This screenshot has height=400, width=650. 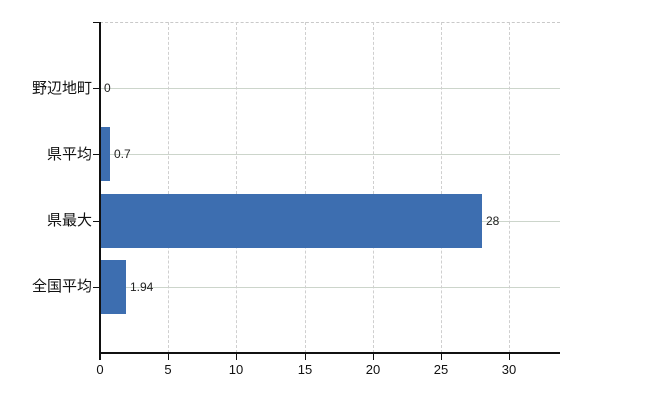 What do you see at coordinates (69, 220) in the screenshot?
I see `category-label: 県最大` at bounding box center [69, 220].